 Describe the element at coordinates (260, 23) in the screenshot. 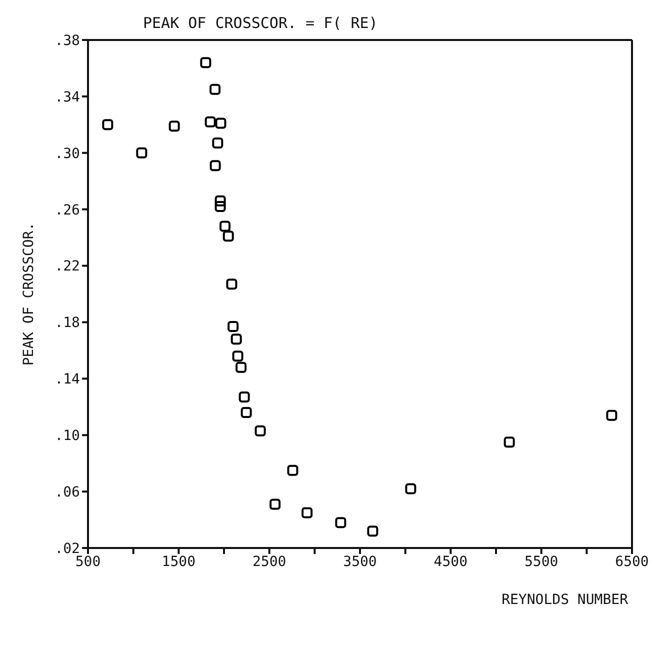

I see `chart-title: PEAK OF CROSSCOR. = F( RE)` at that location.